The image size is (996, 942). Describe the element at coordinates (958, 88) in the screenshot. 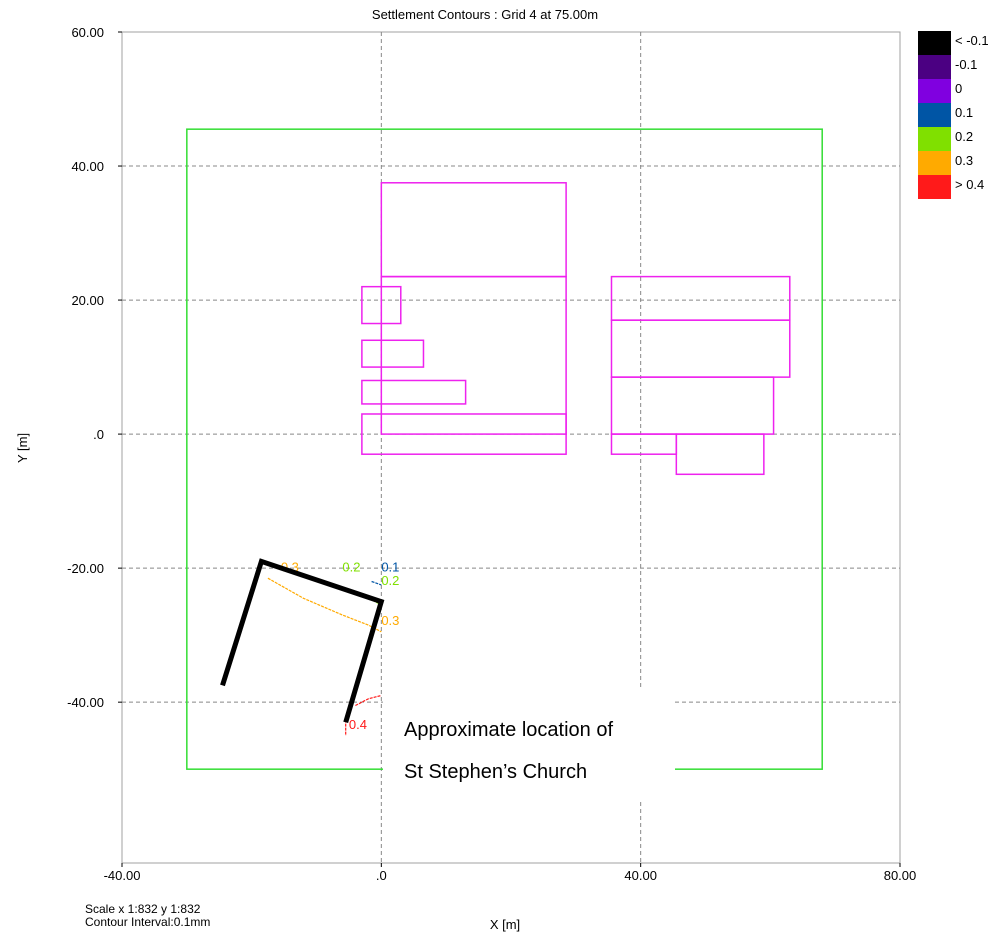

I see `legend-label: 0` at that location.